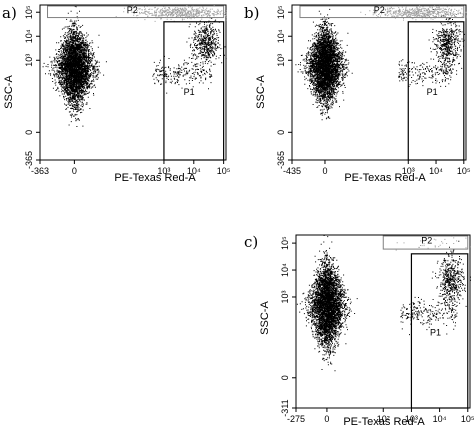 Image resolution: width=474 pixels, height=429 pixels. What do you see at coordinates (40, 171) in the screenshot?
I see `x-tick-label: -363` at bounding box center [40, 171].